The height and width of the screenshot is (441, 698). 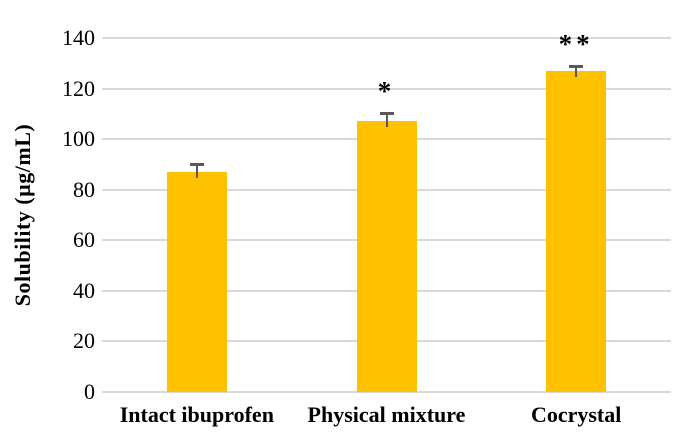 I want to click on x-axis-category-label: Intact ibuprofen, so click(x=196, y=414).